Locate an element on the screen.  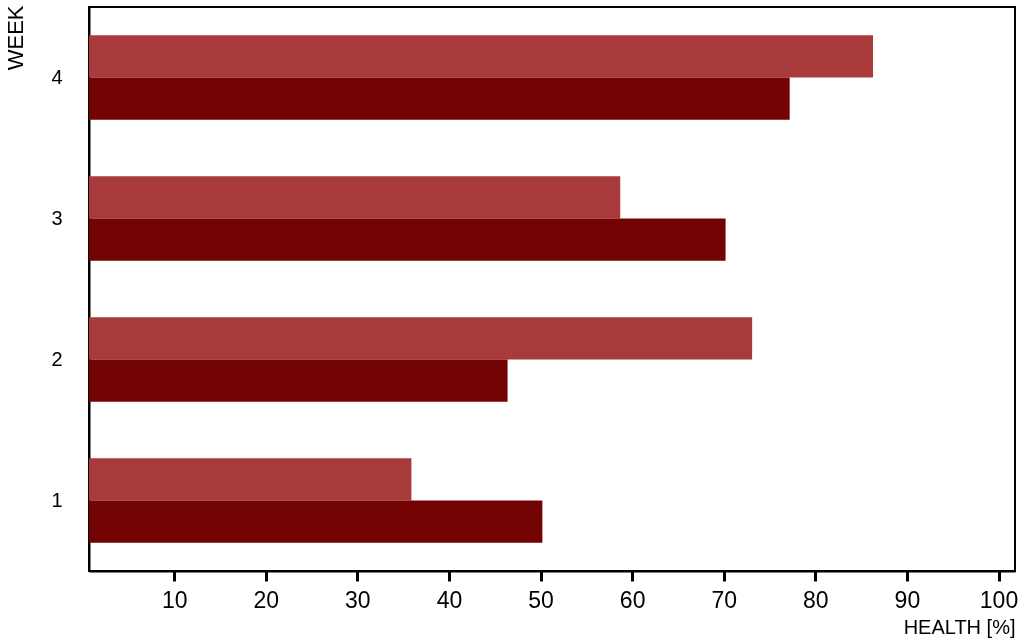
y-tick-label: 2 is located at coordinates (57, 358).